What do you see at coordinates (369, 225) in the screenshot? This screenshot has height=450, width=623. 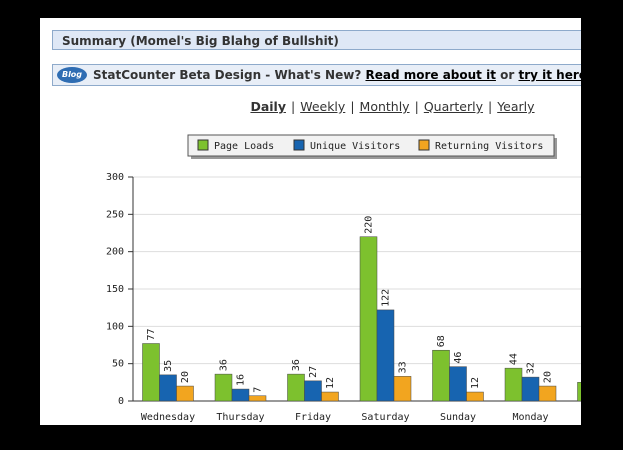 I see `value-label: 220` at bounding box center [369, 225].